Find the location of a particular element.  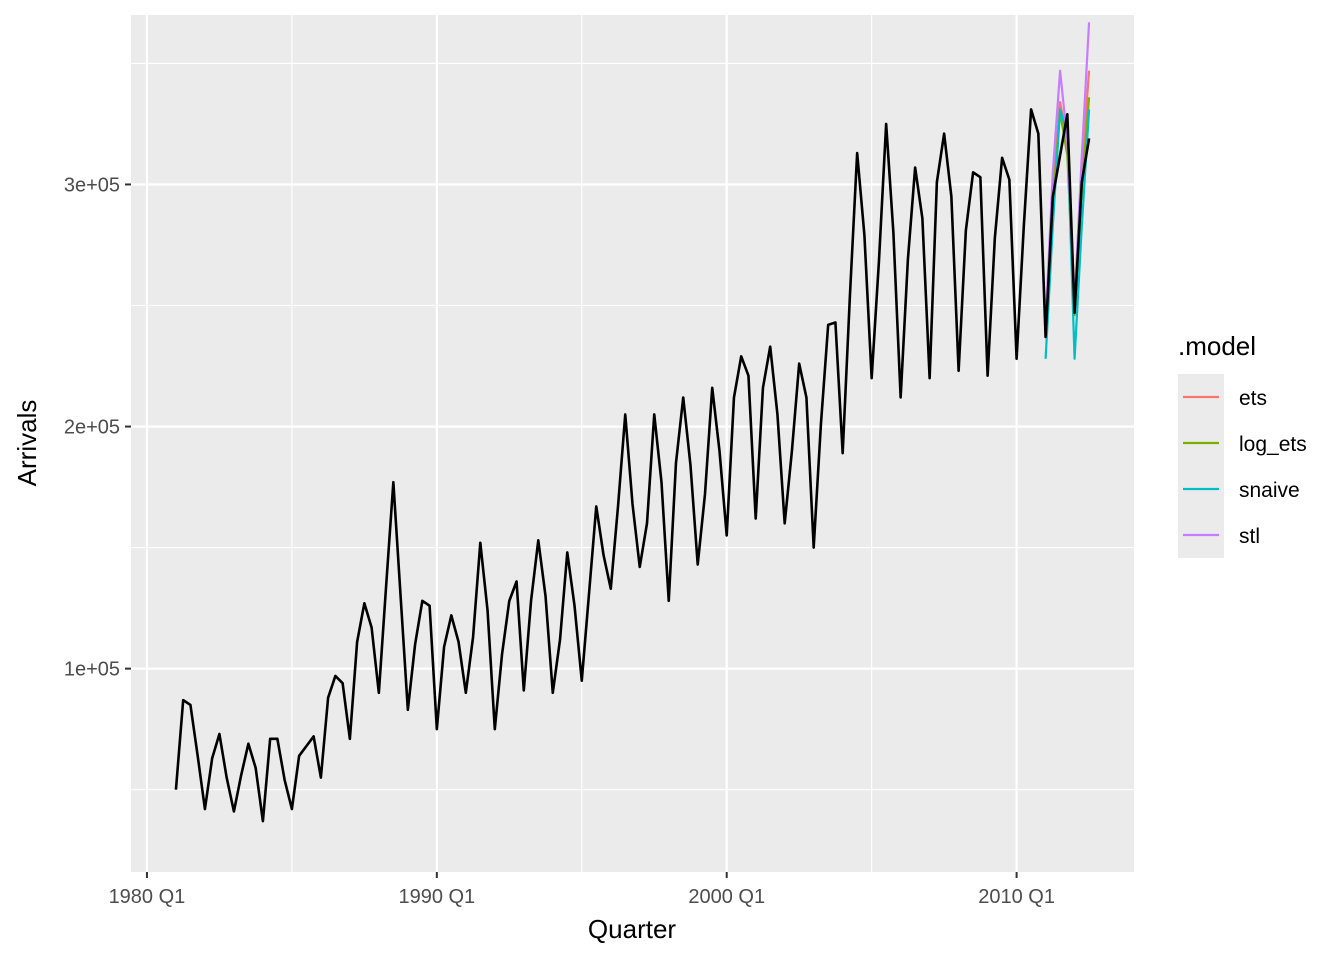

legend-label-log-ets: log_ets is located at coordinates (1273, 444).